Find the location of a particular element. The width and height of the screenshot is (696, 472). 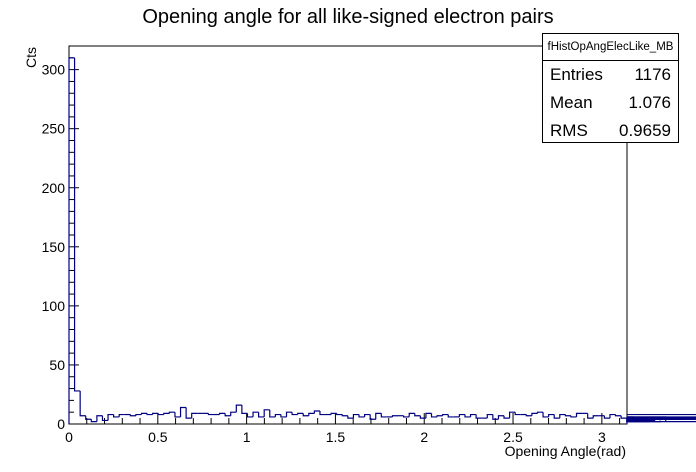

stats-row-mean: Mean 1.076 is located at coordinates (610, 103).